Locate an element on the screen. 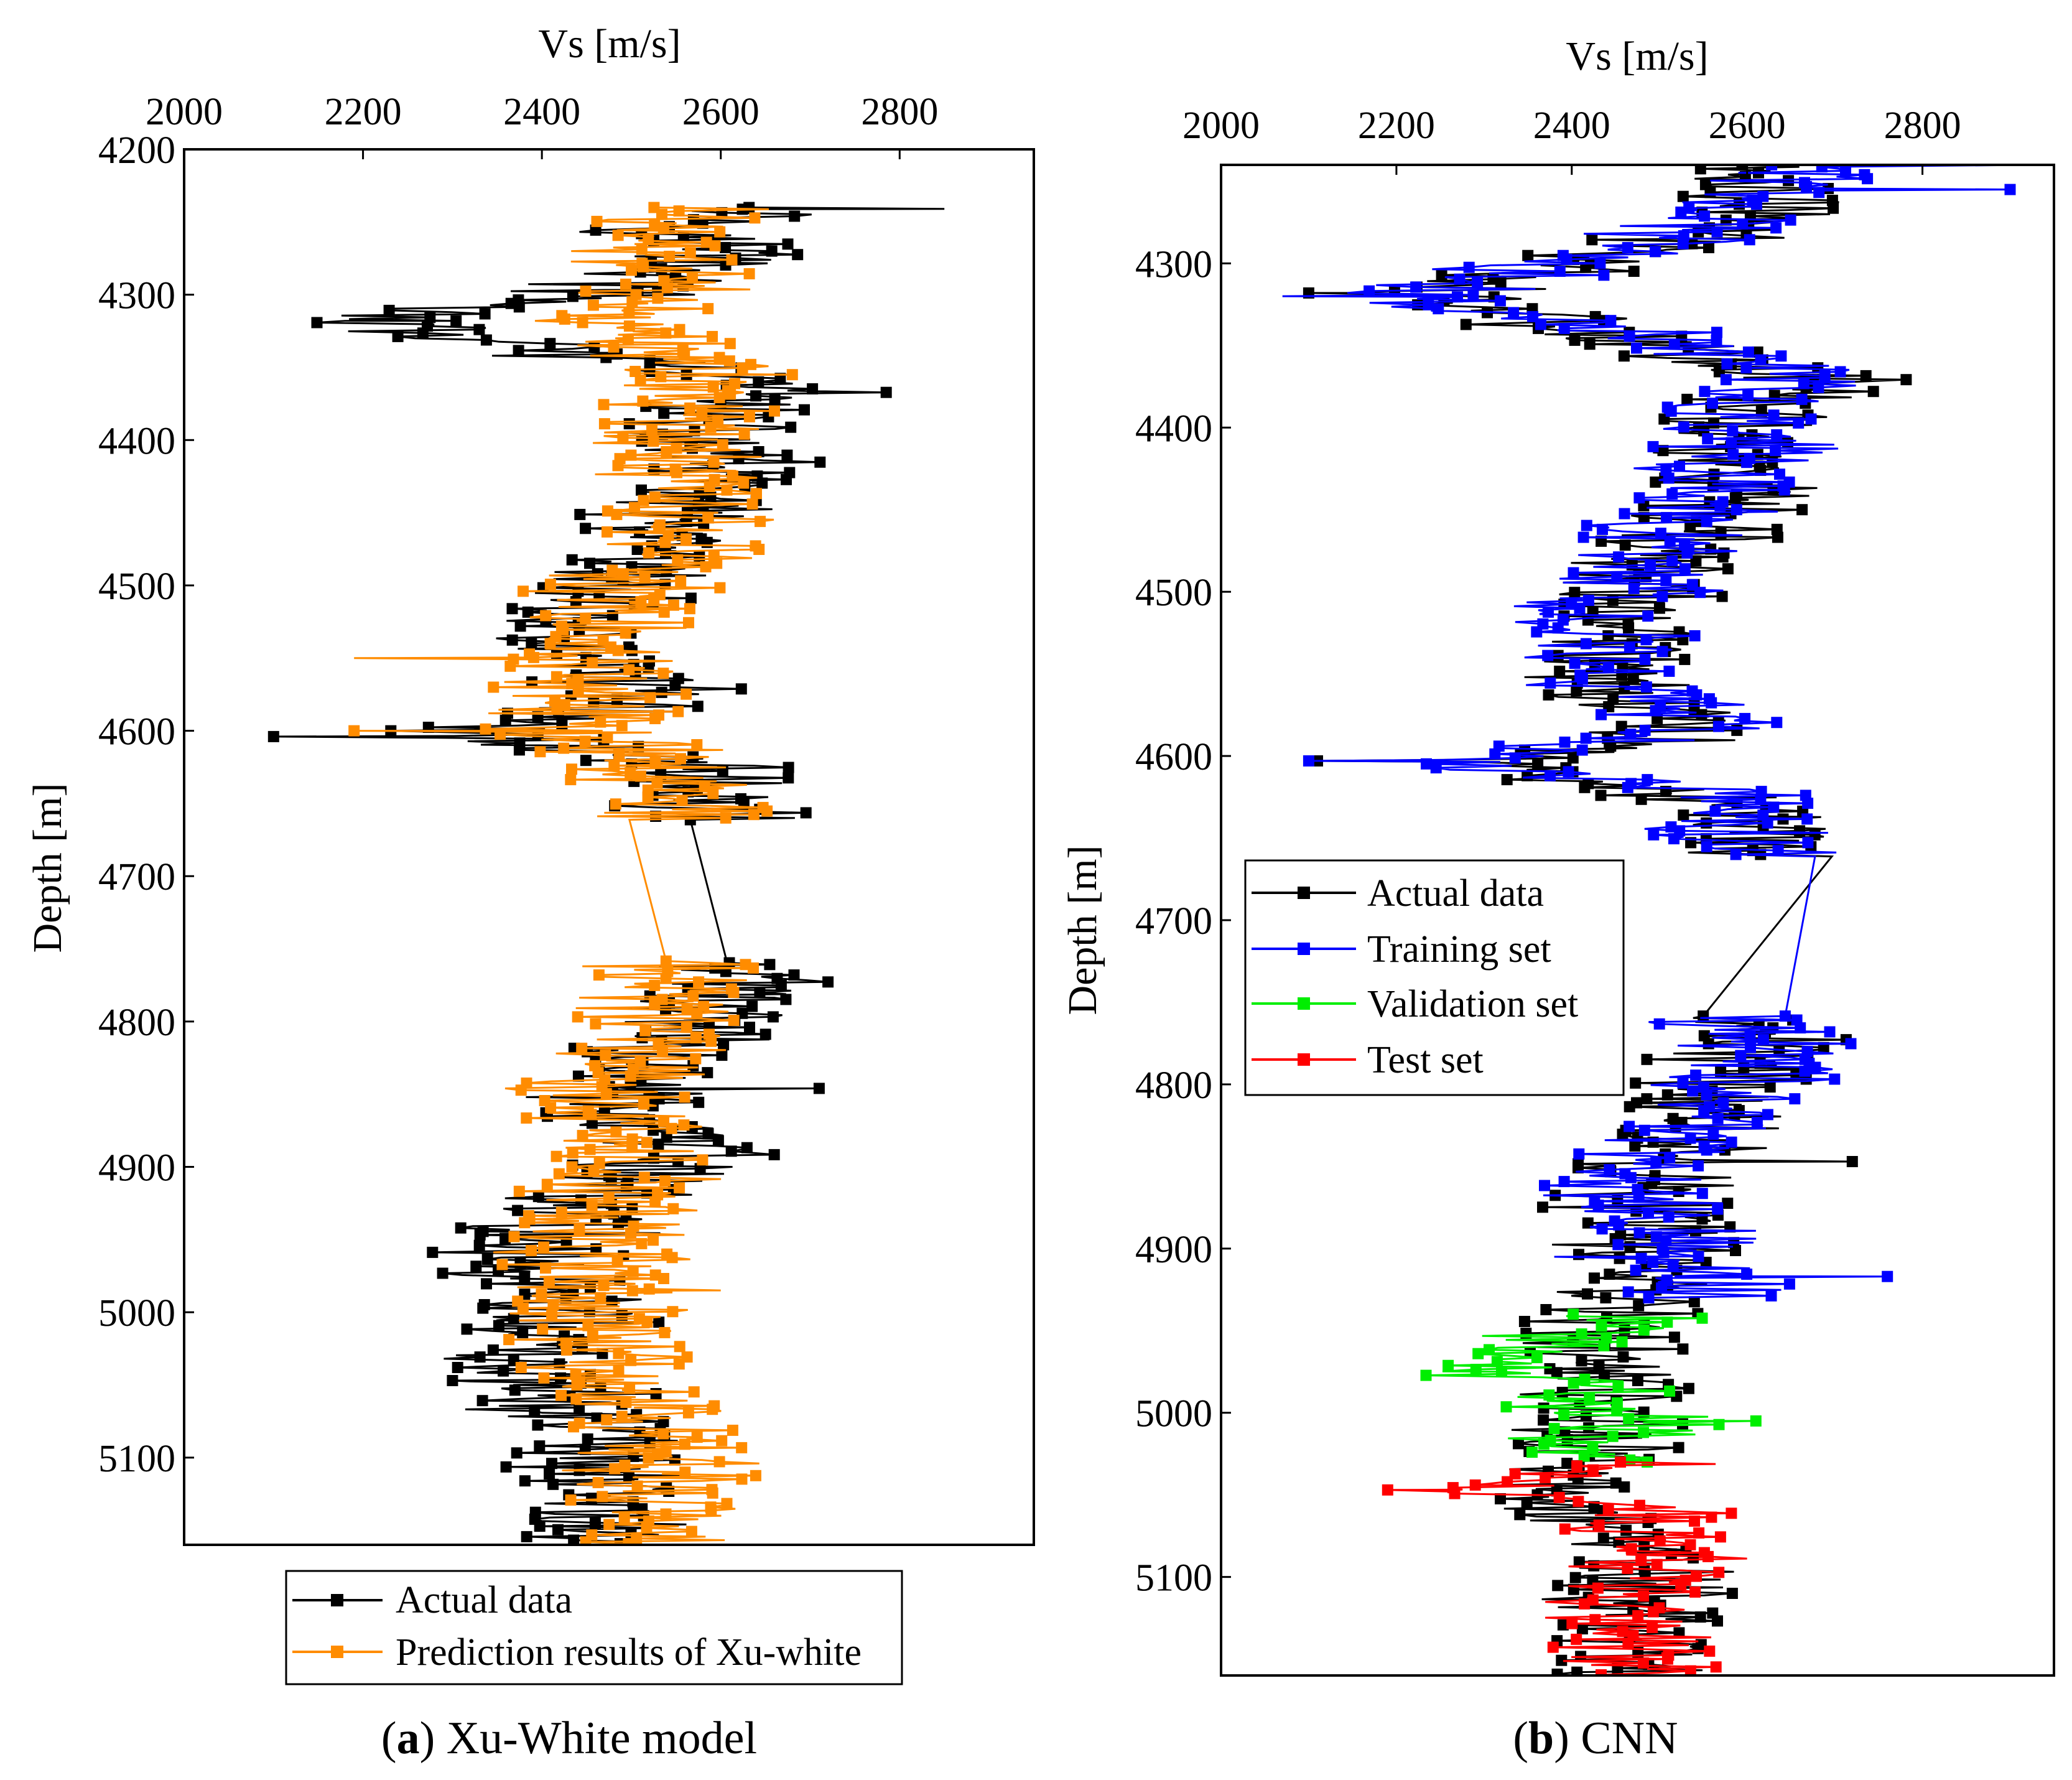  panel-b-y-tick-label-4800: 4800 is located at coordinates (1173, 1086).